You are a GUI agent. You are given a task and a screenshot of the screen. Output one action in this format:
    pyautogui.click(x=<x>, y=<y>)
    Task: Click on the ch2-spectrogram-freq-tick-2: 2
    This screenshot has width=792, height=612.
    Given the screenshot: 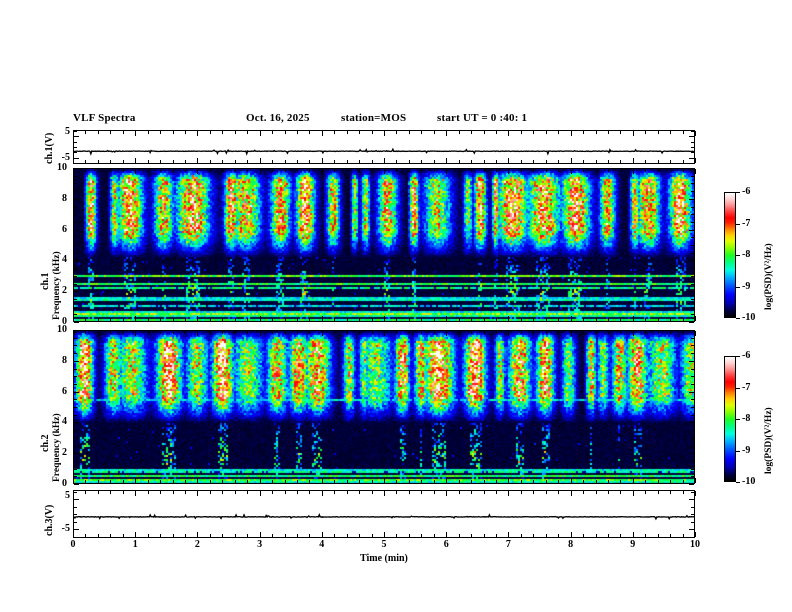 What is the action you would take?
    pyautogui.click(x=64, y=453)
    